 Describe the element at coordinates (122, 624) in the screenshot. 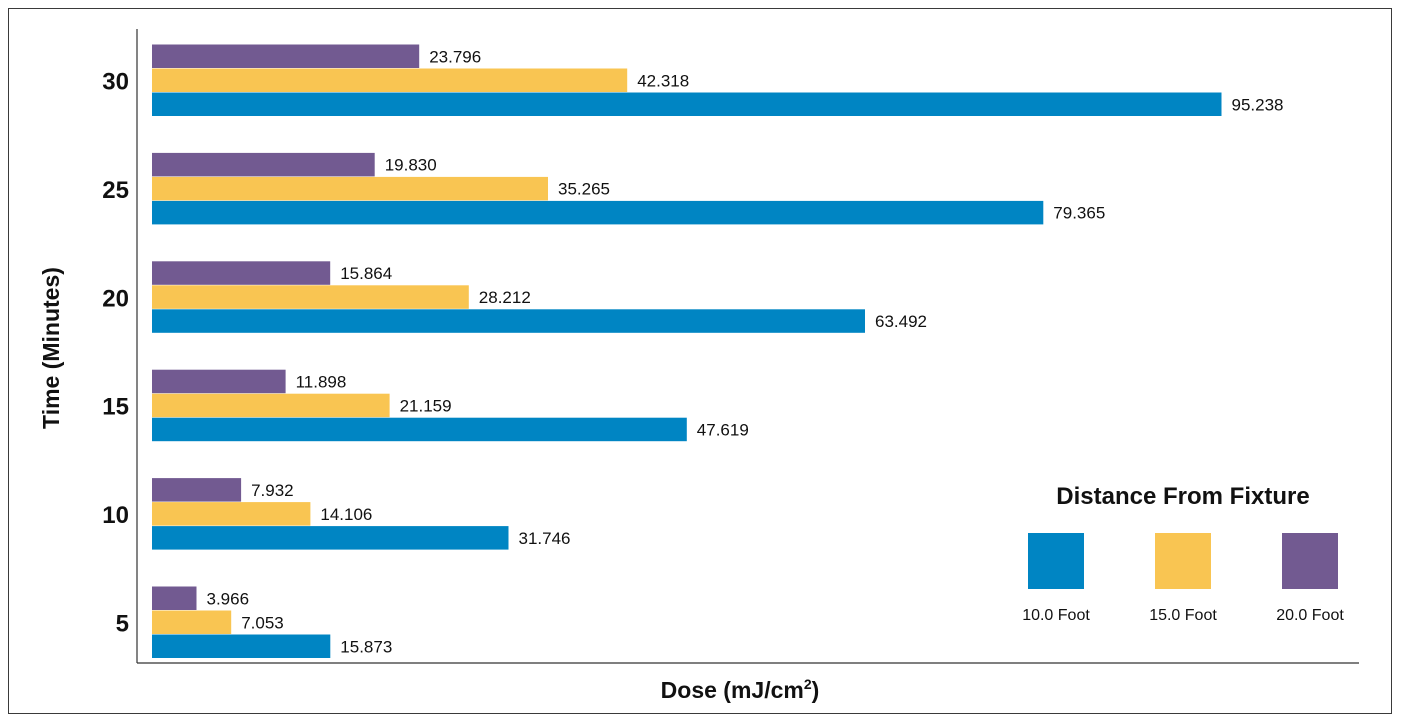

I see `y-tick-label: 5` at that location.